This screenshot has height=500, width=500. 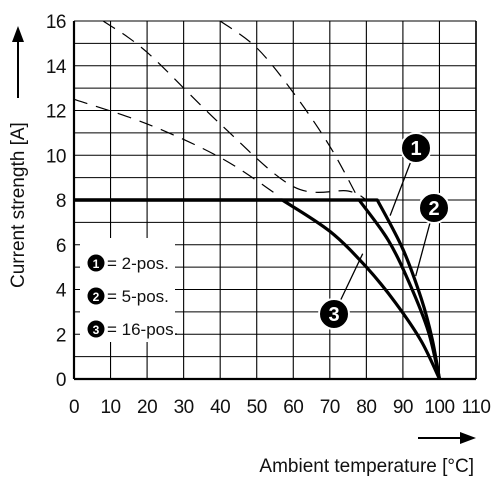 I want to click on legend-marker-2-digit: 2, so click(x=96, y=297).